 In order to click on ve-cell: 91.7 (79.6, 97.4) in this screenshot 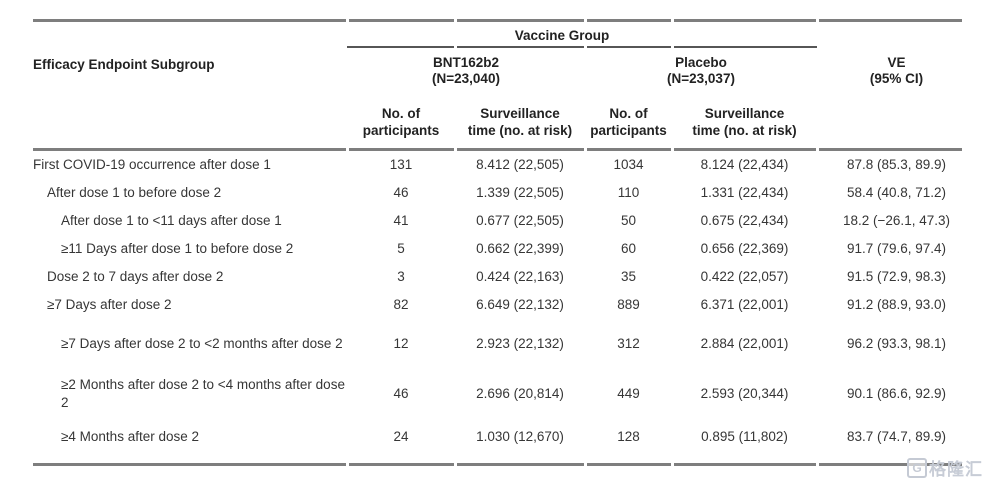, I will do `click(896, 248)`.